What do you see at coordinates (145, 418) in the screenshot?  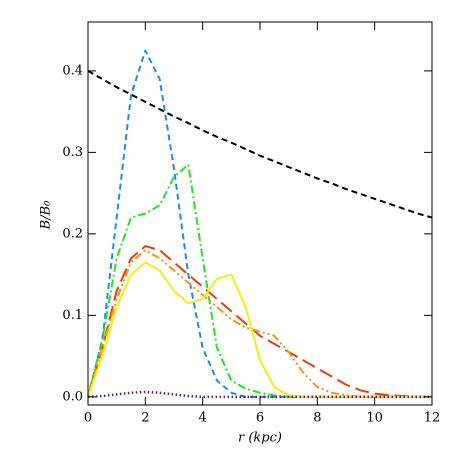 I see `x-tick-label: 2` at bounding box center [145, 418].